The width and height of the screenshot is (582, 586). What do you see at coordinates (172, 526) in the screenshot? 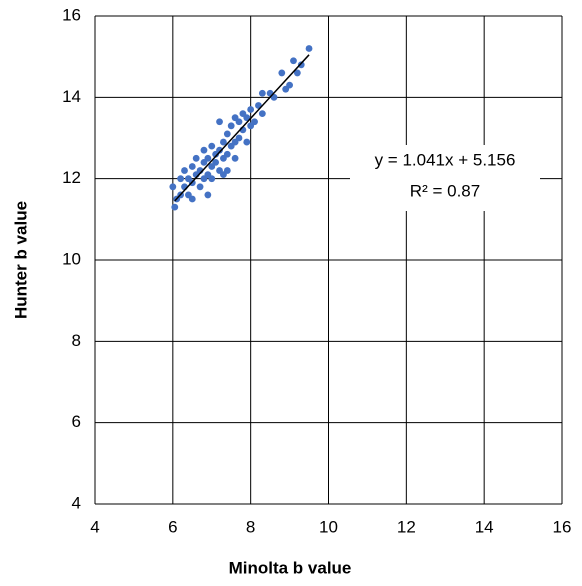
I see `x-tick-label: 6` at bounding box center [172, 526].